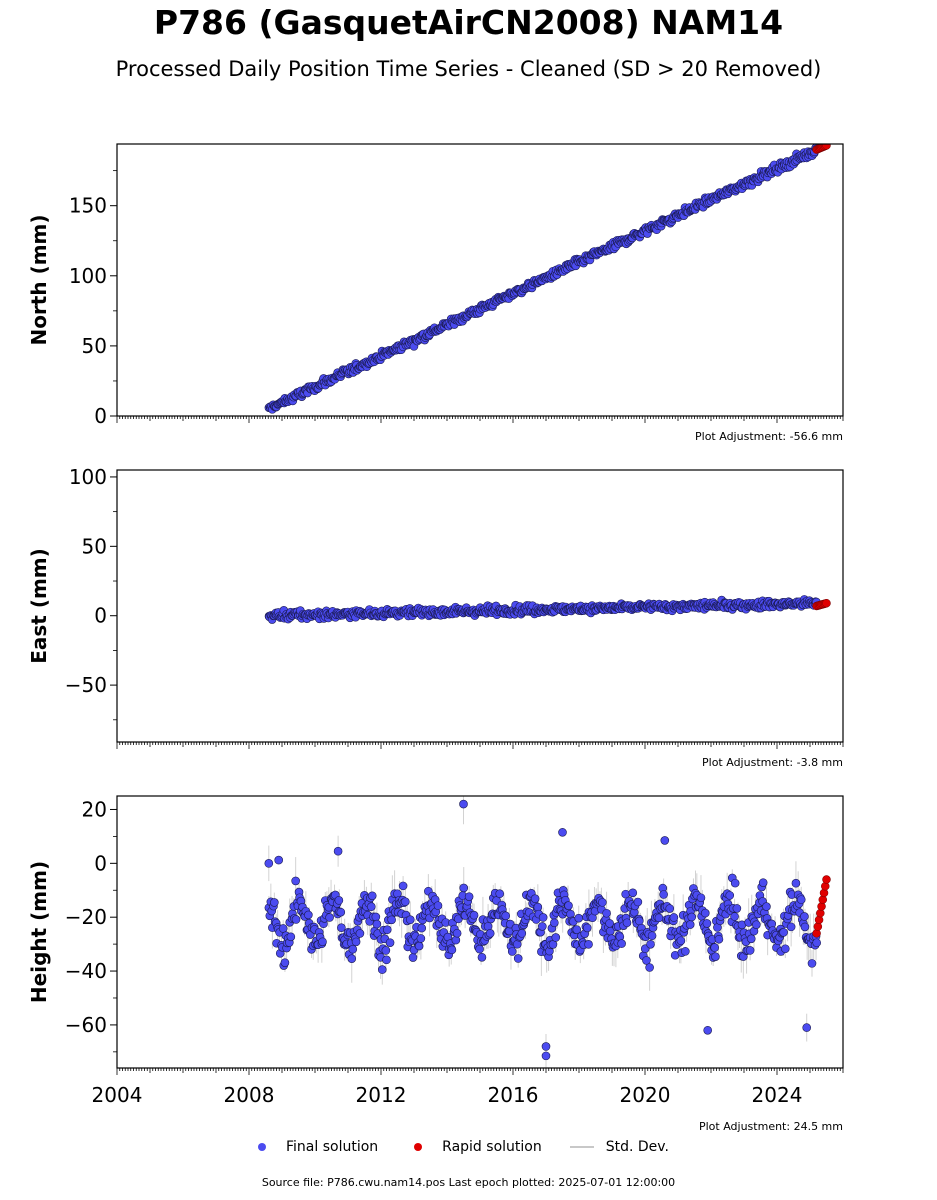  What do you see at coordinates (39, 606) in the screenshot?
I see `y-axis-label: East (mm)` at bounding box center [39, 606].